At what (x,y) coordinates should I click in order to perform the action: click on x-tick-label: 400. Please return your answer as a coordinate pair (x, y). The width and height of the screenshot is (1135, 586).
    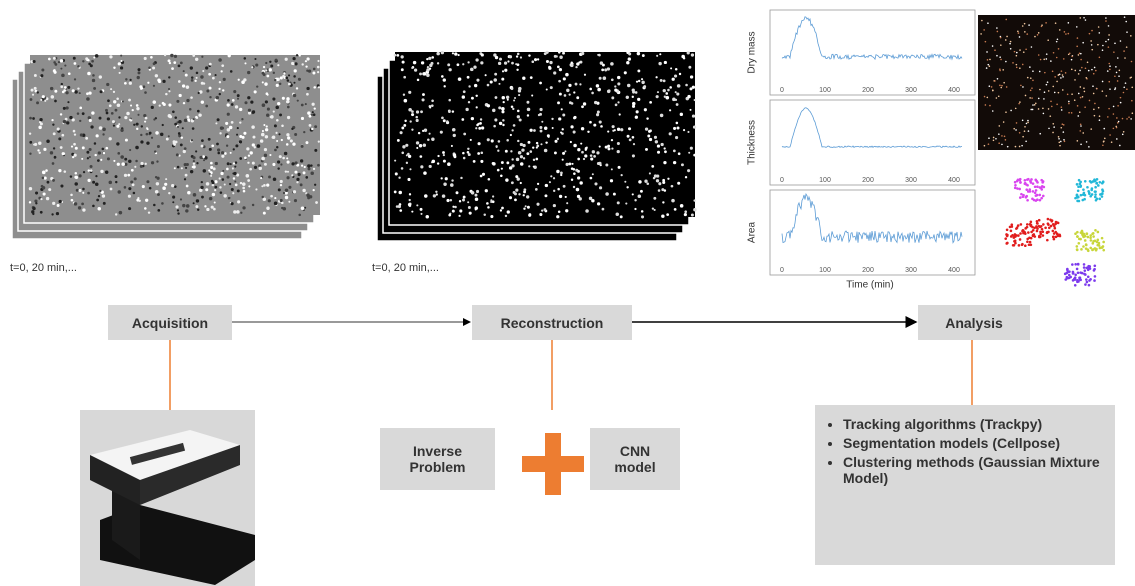
    Looking at the image, I should click on (954, 90).